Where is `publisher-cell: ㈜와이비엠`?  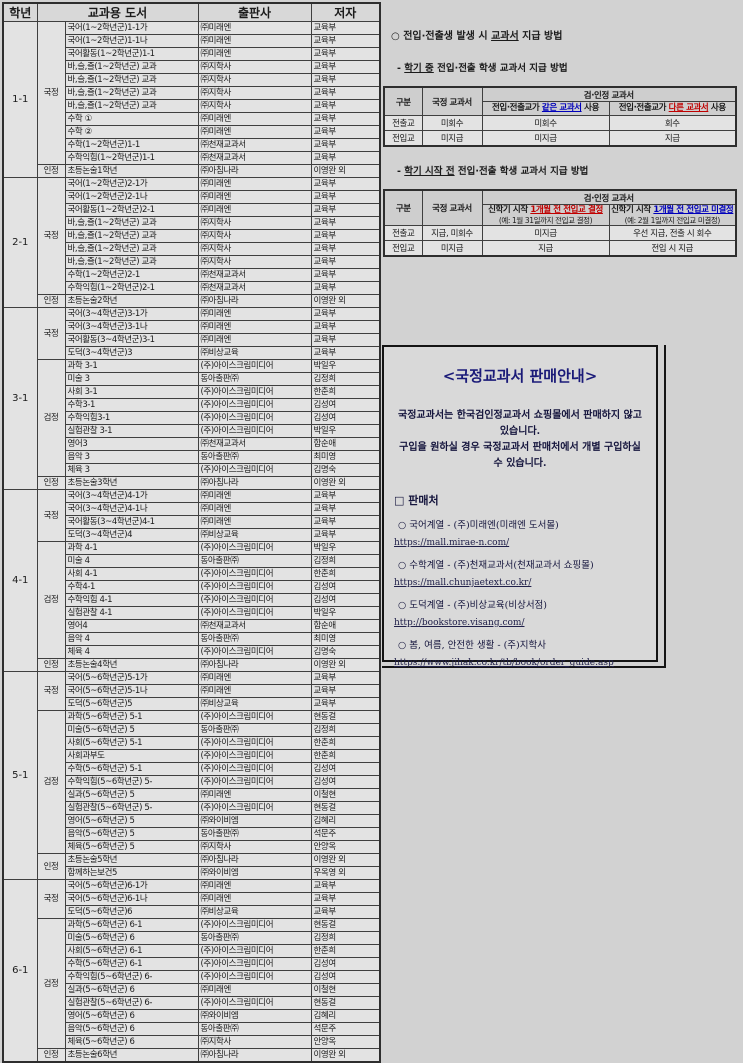 publisher-cell: ㈜와이비엠 is located at coordinates (254, 873).